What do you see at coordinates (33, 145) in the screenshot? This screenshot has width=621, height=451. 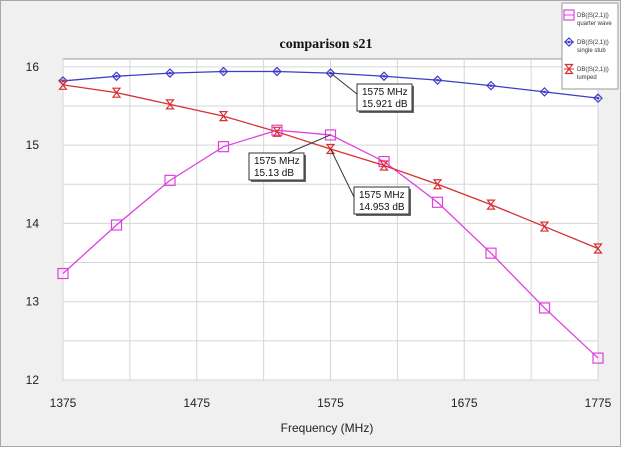 I see `y-tick-label: 15` at bounding box center [33, 145].